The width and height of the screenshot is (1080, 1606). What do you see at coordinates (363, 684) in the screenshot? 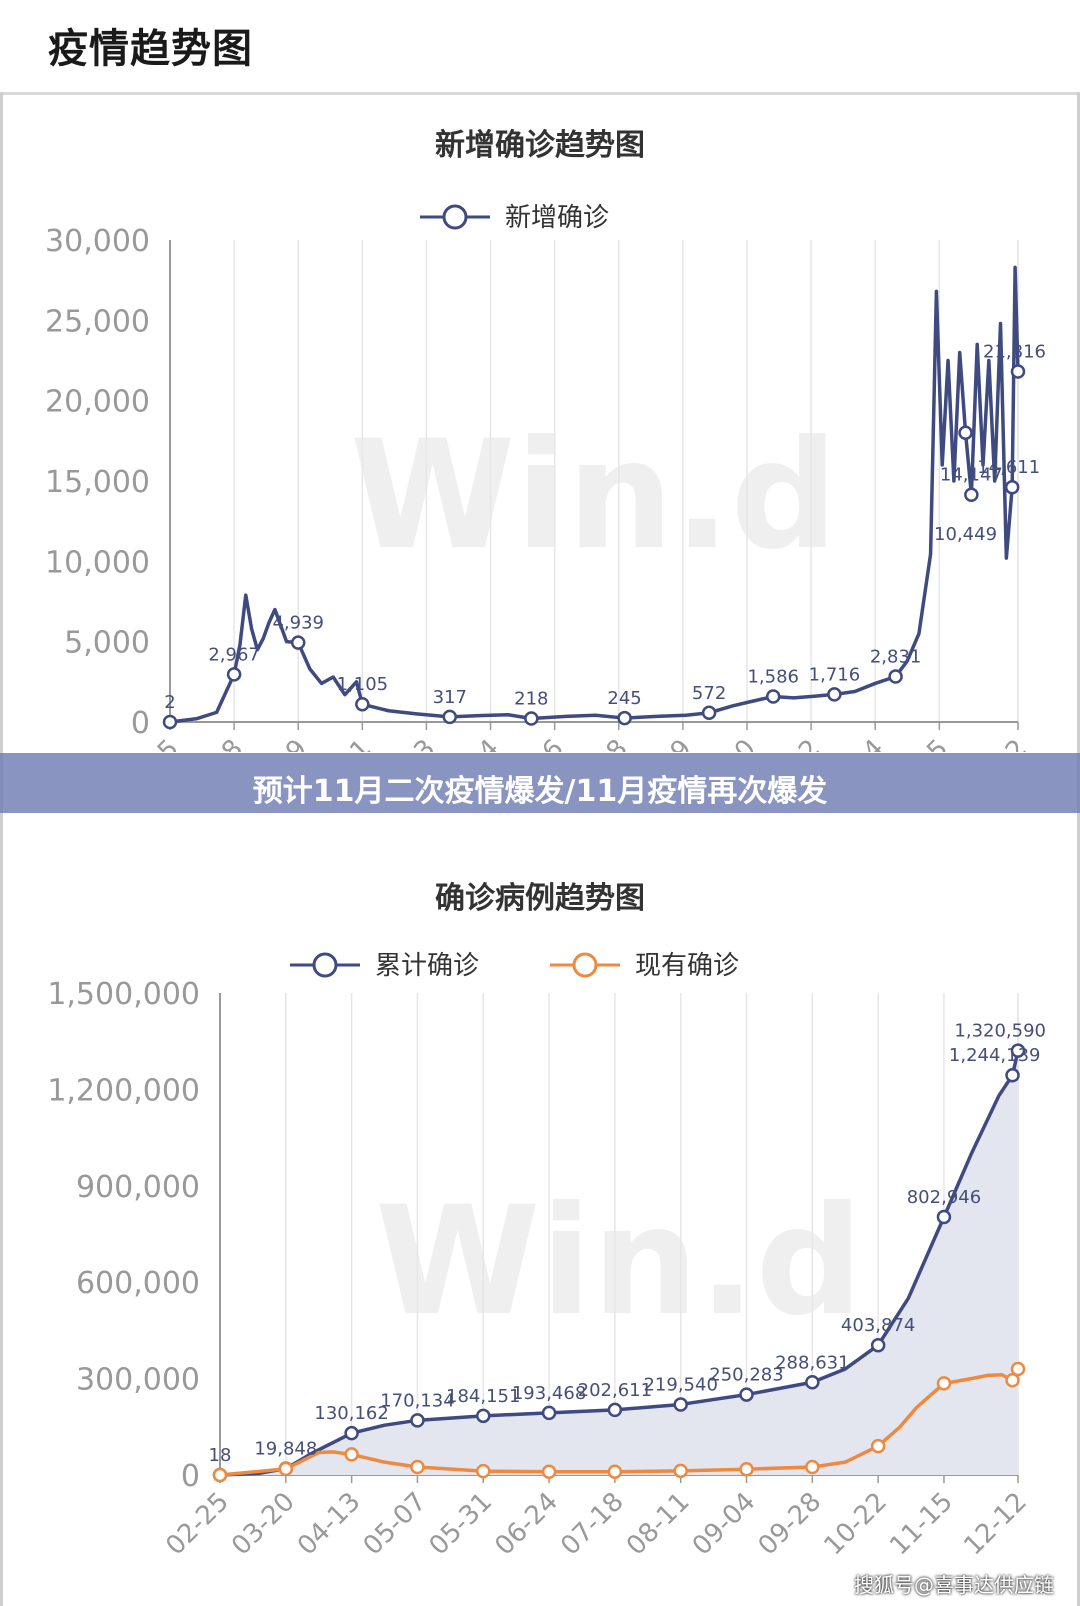
I see `data-label: 1,105` at bounding box center [363, 684].